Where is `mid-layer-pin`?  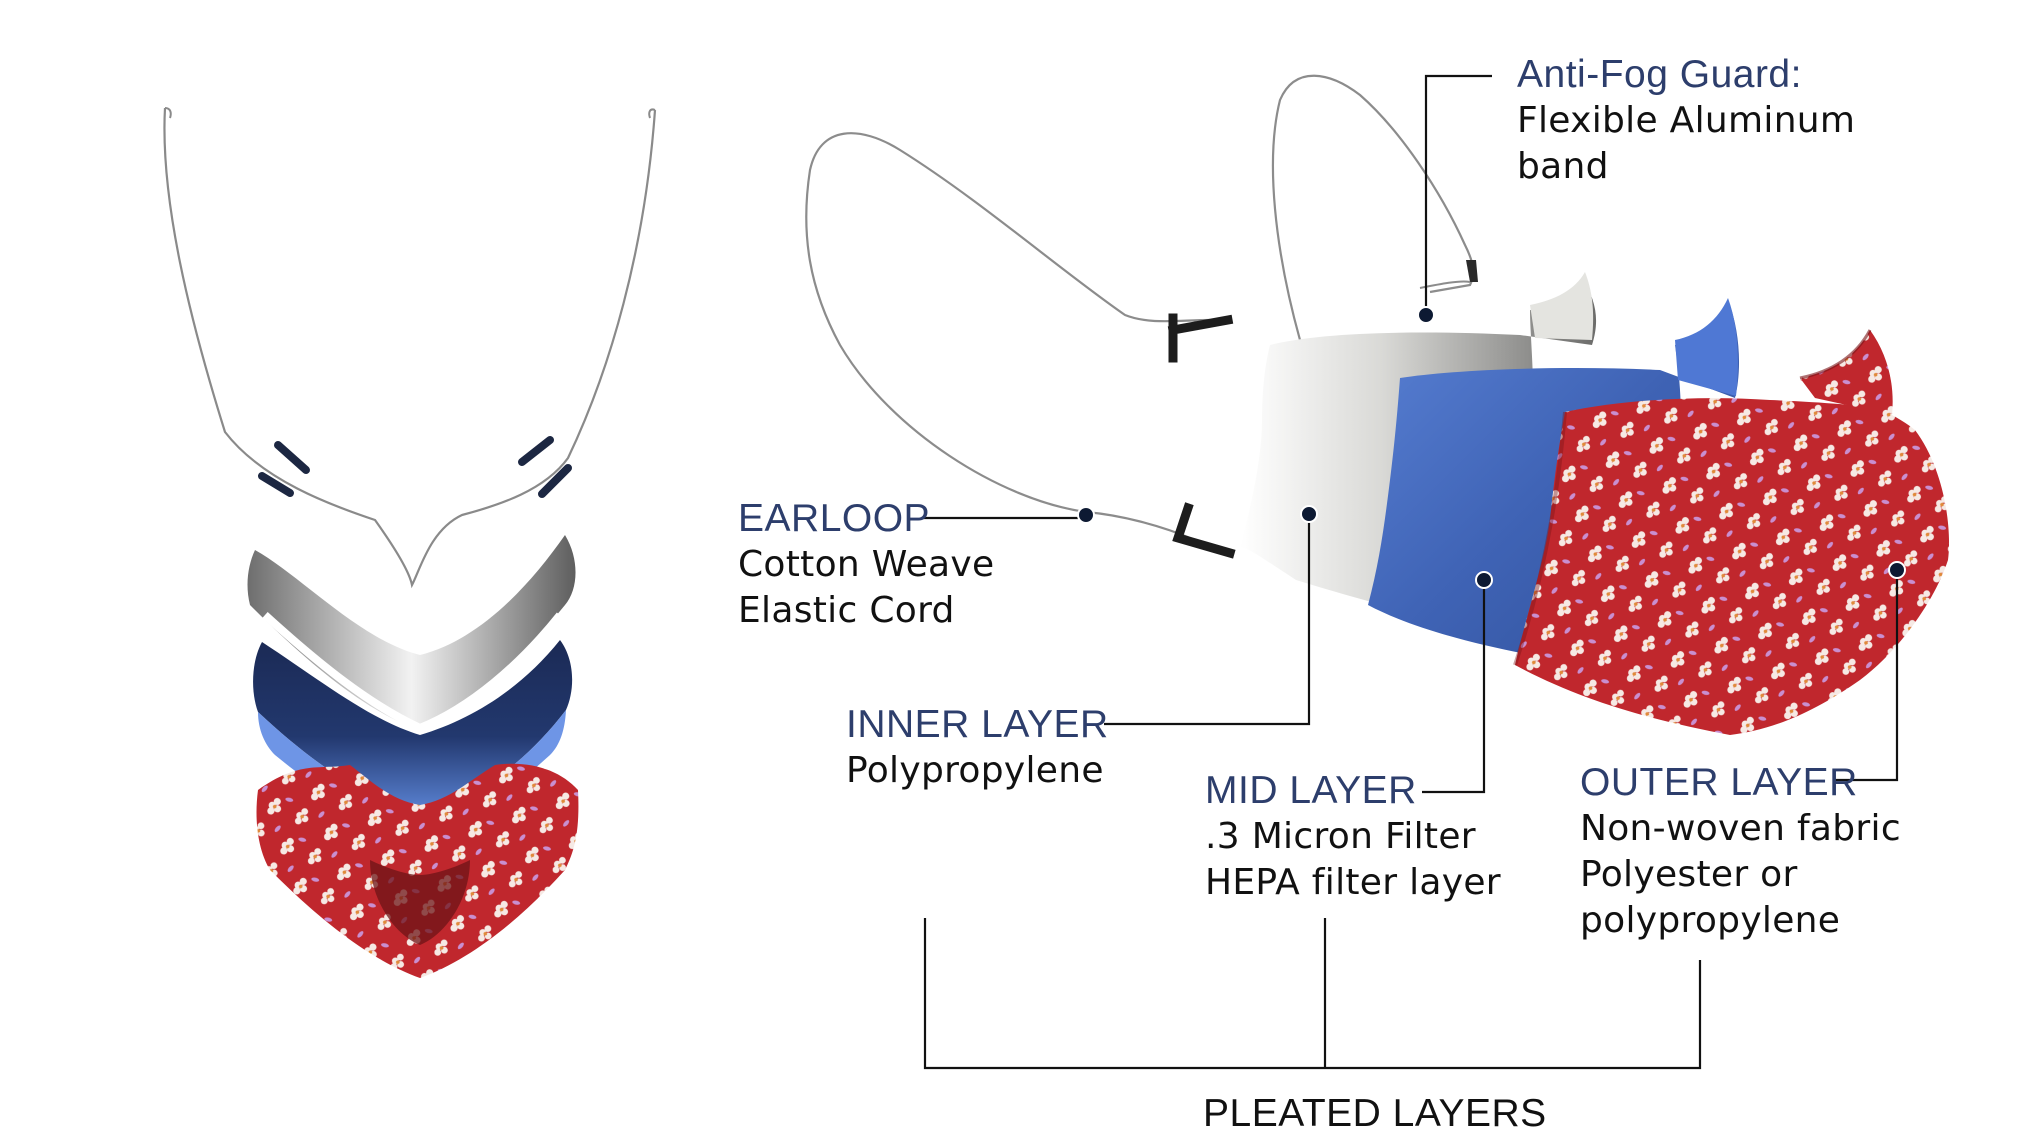 mid-layer-pin is located at coordinates (1484, 580).